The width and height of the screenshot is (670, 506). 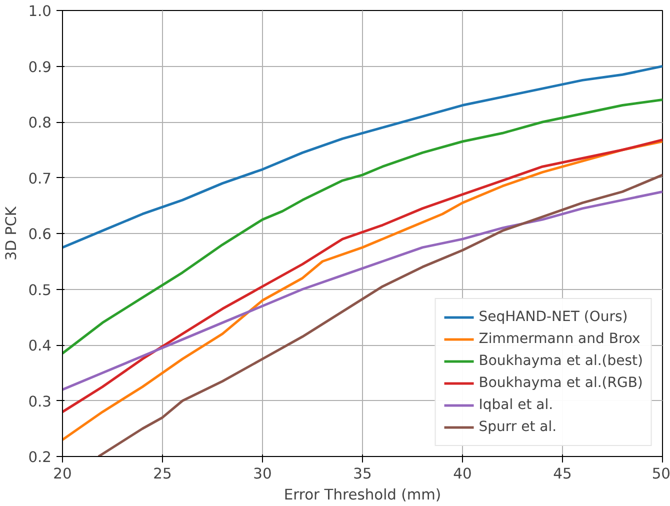 I want to click on legend-label: Boukhayma et al.(RGB), so click(x=560, y=383).